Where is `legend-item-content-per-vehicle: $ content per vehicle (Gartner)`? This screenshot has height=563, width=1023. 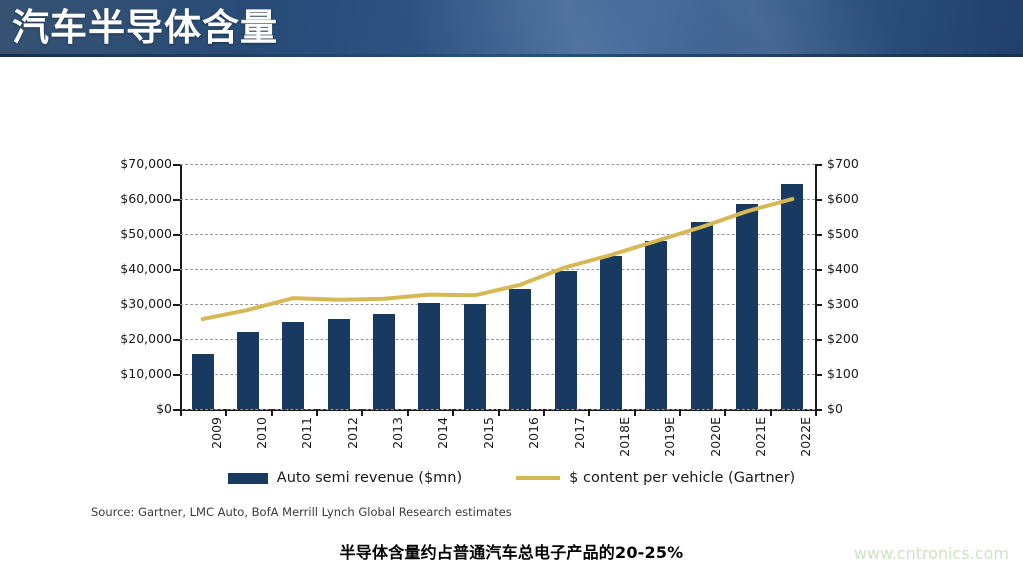
legend-item-content-per-vehicle: $ content per vehicle (Gartner) is located at coordinates (655, 478).